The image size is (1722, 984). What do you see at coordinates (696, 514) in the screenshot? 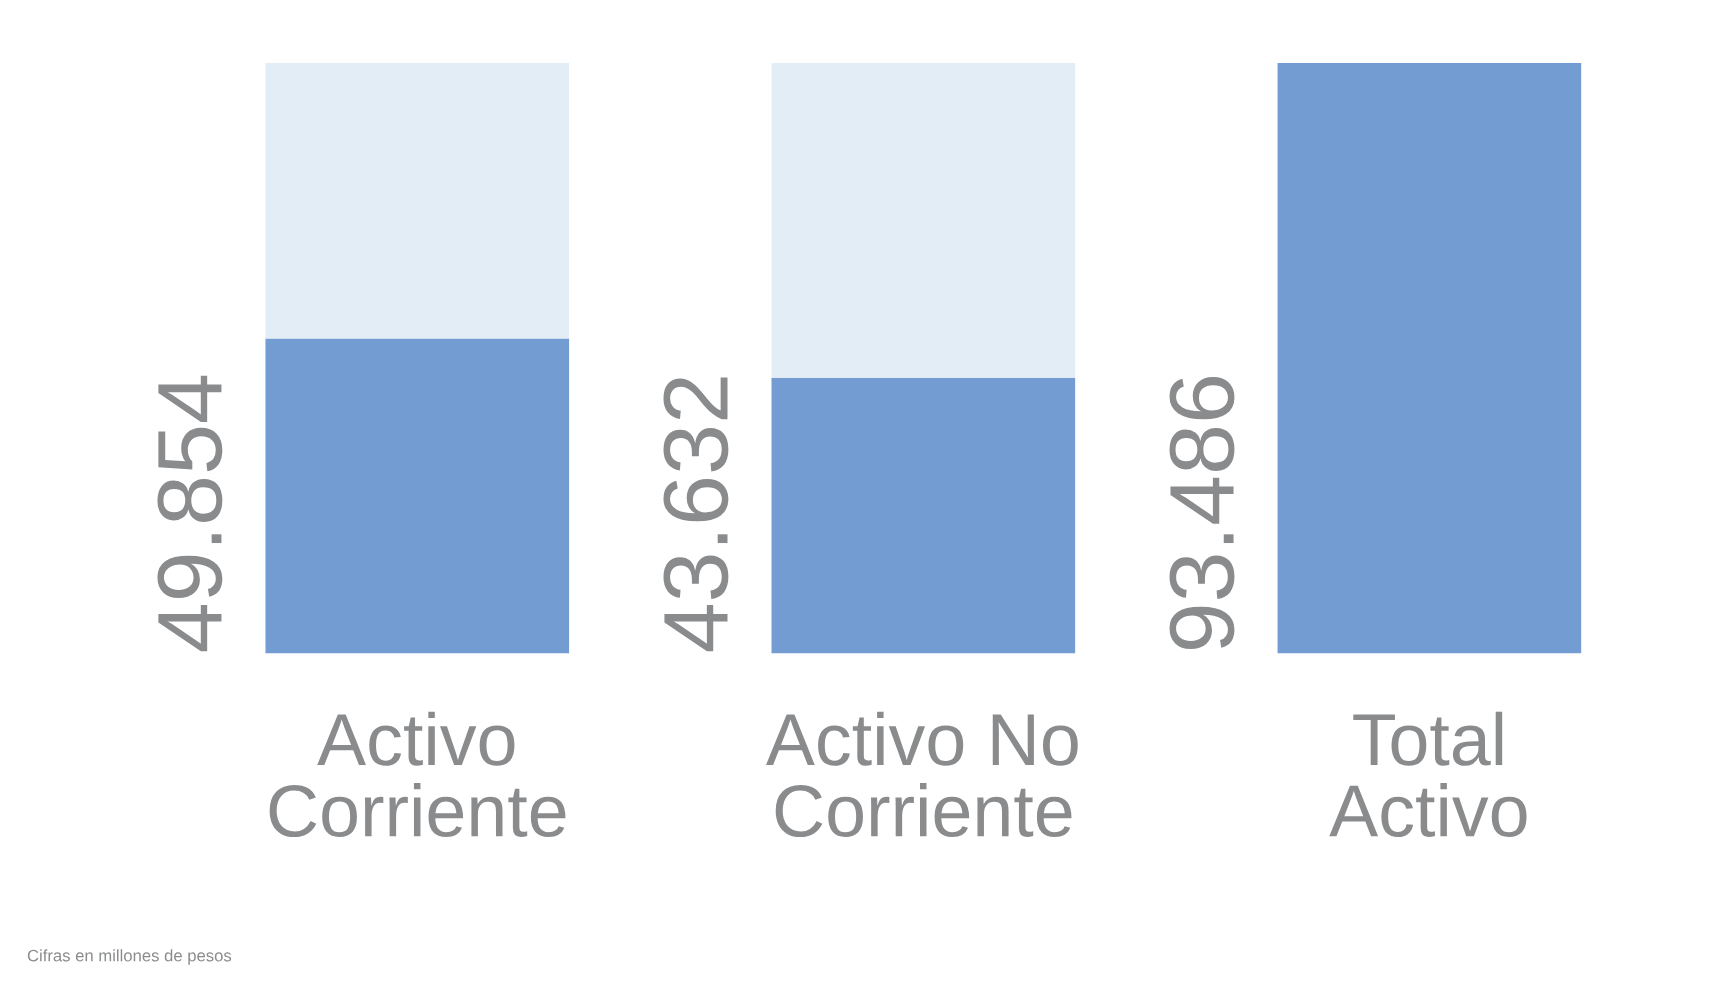
I see `data-label: 43.632` at bounding box center [696, 514].